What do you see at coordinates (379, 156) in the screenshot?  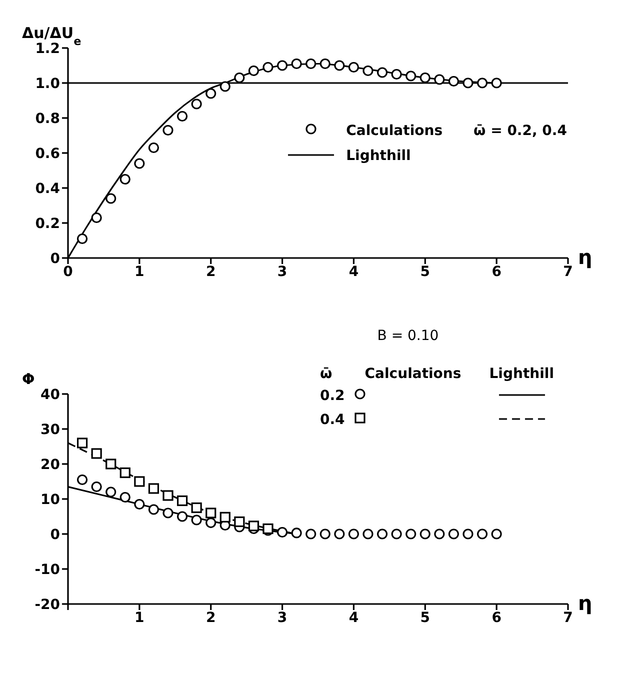 I see `legend-label: Lighthill` at bounding box center [379, 156].